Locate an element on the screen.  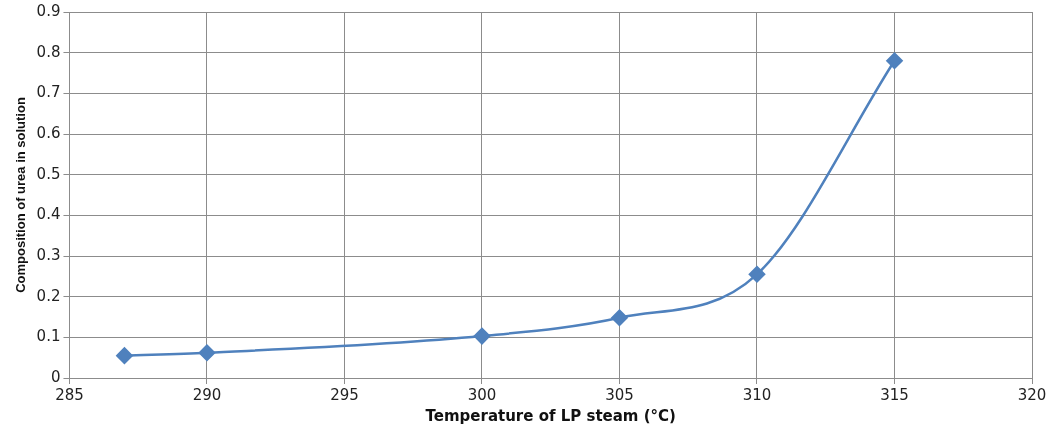
x-axis-title: Temperature of LP steam (°C) is located at coordinates (550, 415).